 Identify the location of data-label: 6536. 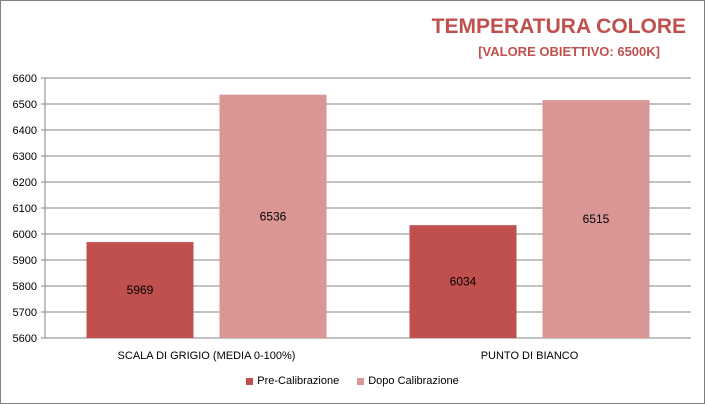
(273, 216).